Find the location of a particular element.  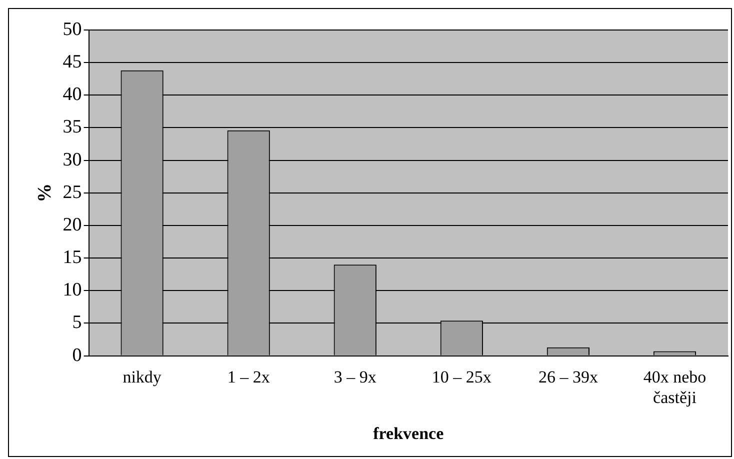

x-tick-label: 40x nebo častěji is located at coordinates (674, 387).